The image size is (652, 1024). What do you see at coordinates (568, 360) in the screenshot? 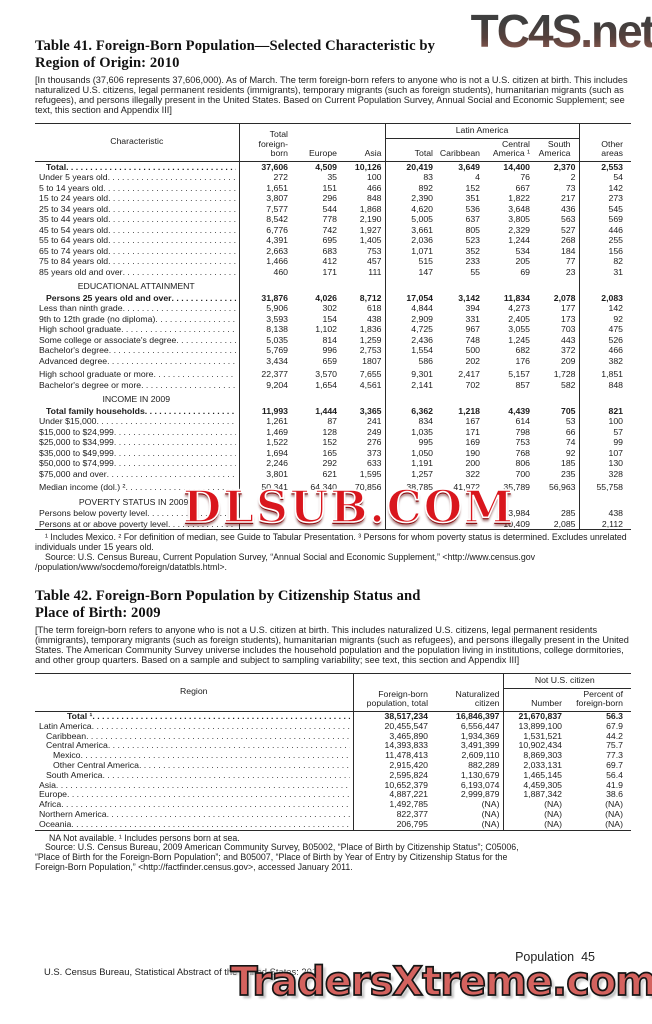
I see `table-cell: 209` at bounding box center [568, 360].